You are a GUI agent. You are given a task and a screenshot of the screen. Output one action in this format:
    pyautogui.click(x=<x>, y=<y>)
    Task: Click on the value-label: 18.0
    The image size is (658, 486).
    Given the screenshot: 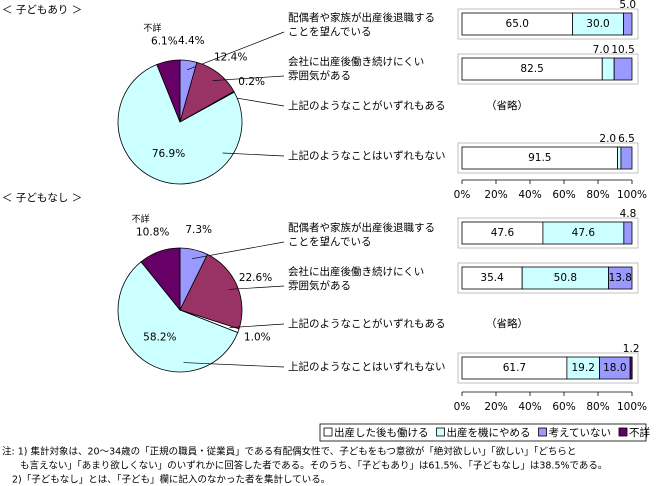 What is the action you would take?
    pyautogui.click(x=614, y=368)
    